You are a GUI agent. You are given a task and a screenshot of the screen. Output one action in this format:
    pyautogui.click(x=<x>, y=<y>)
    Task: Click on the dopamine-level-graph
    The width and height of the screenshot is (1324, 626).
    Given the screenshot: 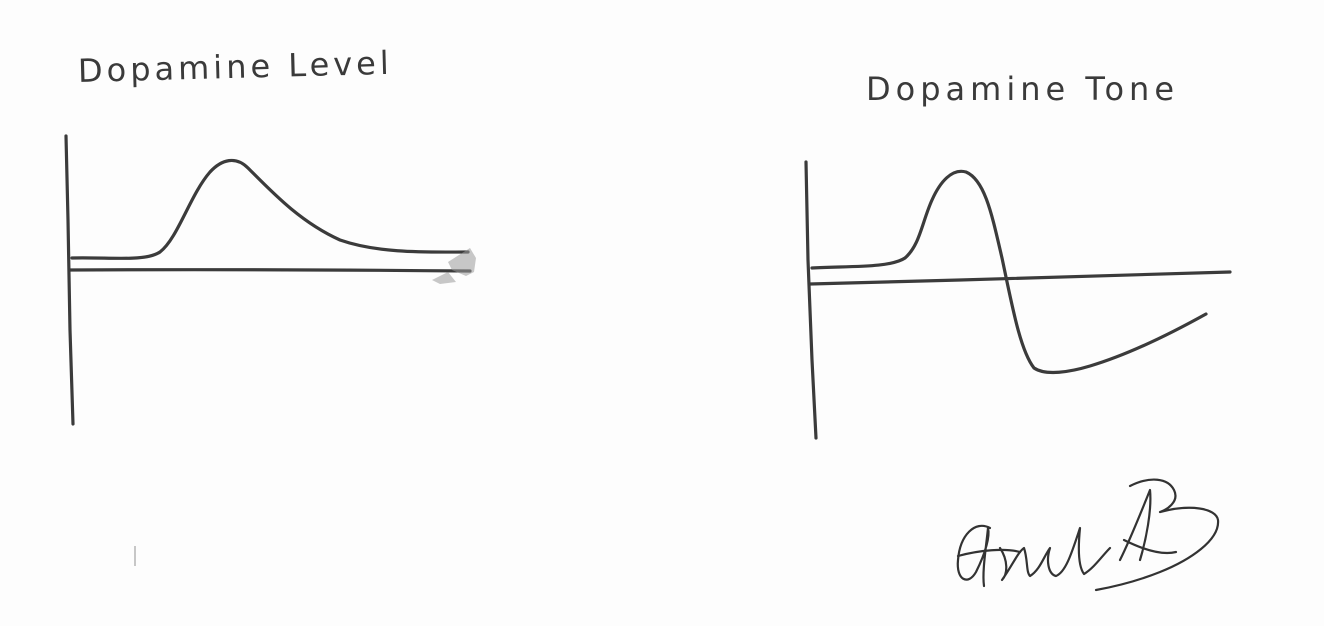 What is the action you would take?
    pyautogui.click(x=270, y=280)
    